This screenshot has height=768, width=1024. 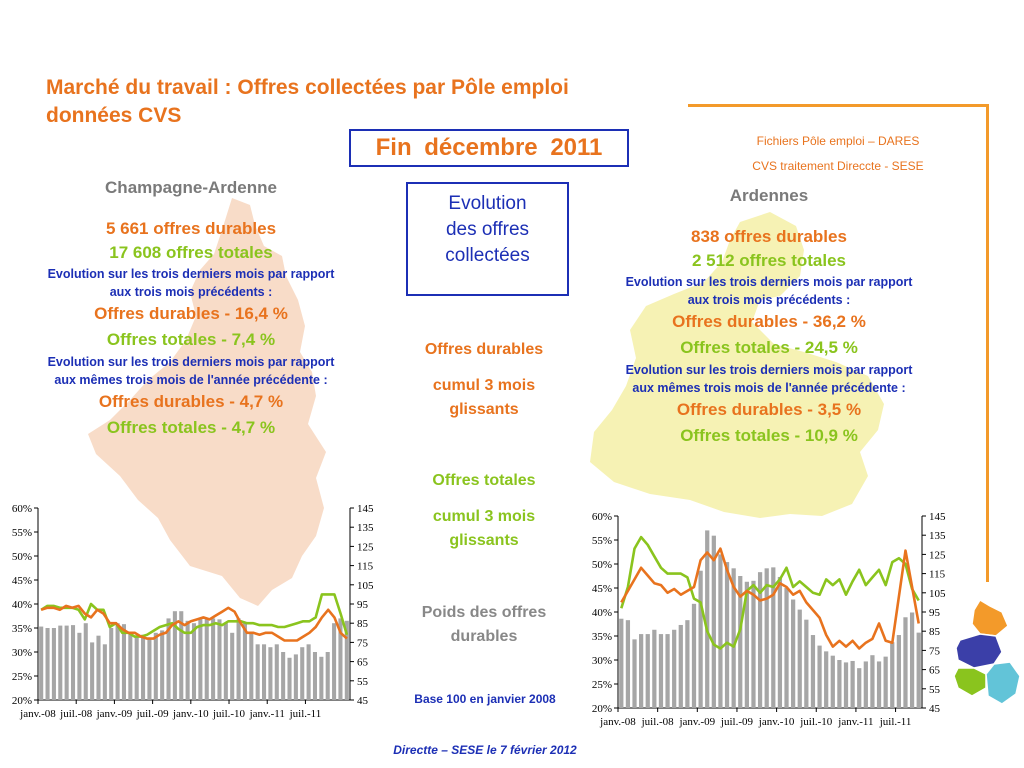 What do you see at coordinates (487, 203) in the screenshot?
I see `evolution-line-1: Evolution` at bounding box center [487, 203].